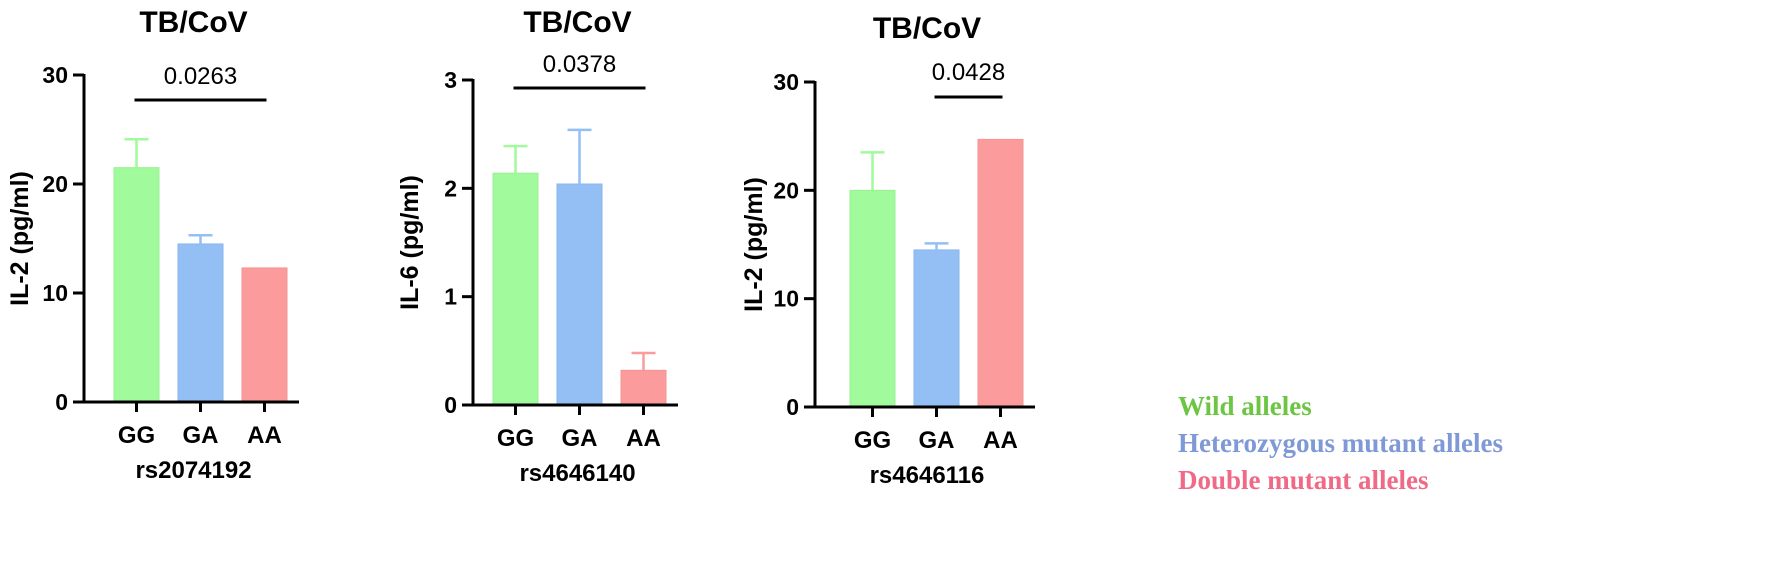 The image size is (1772, 570). What do you see at coordinates (579, 64) in the screenshot?
I see `p-value-label: 0.0378` at bounding box center [579, 64].